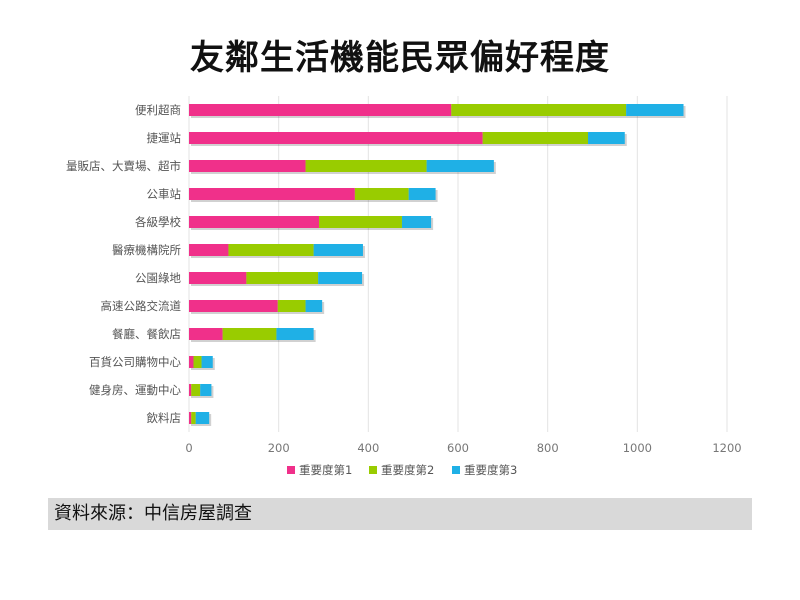 This screenshot has width=800, height=600. What do you see at coordinates (188, 448) in the screenshot?
I see `x-tick-label-0: 0` at bounding box center [188, 448].